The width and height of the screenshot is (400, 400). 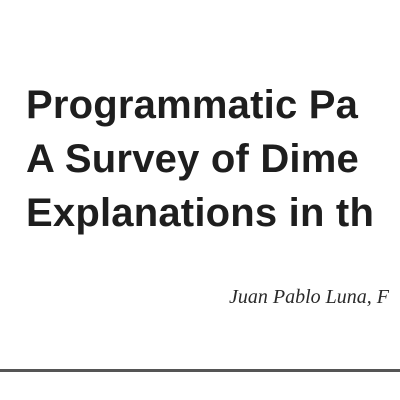 I want to click on title-line-1: Programmatic Pa, so click(x=192, y=105).